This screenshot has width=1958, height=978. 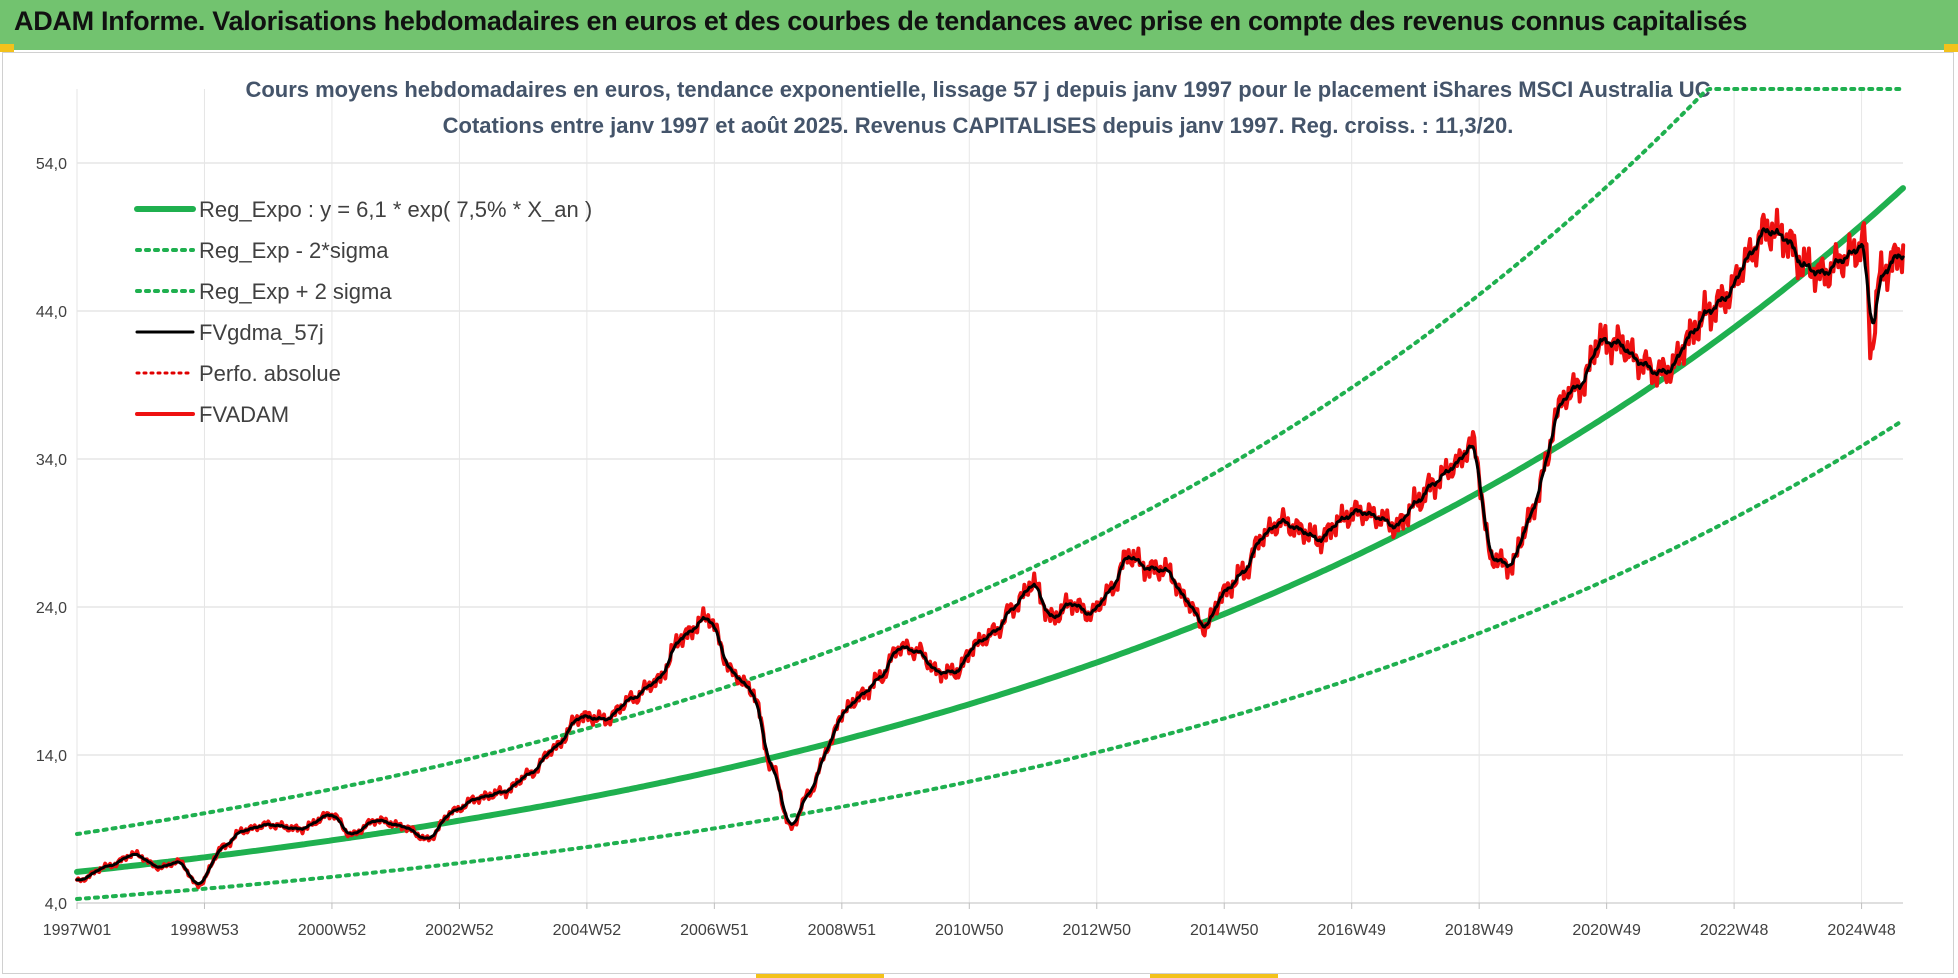 What do you see at coordinates (295, 291) in the screenshot?
I see `legend-label: Reg_Exp + 2 sigma` at bounding box center [295, 291].